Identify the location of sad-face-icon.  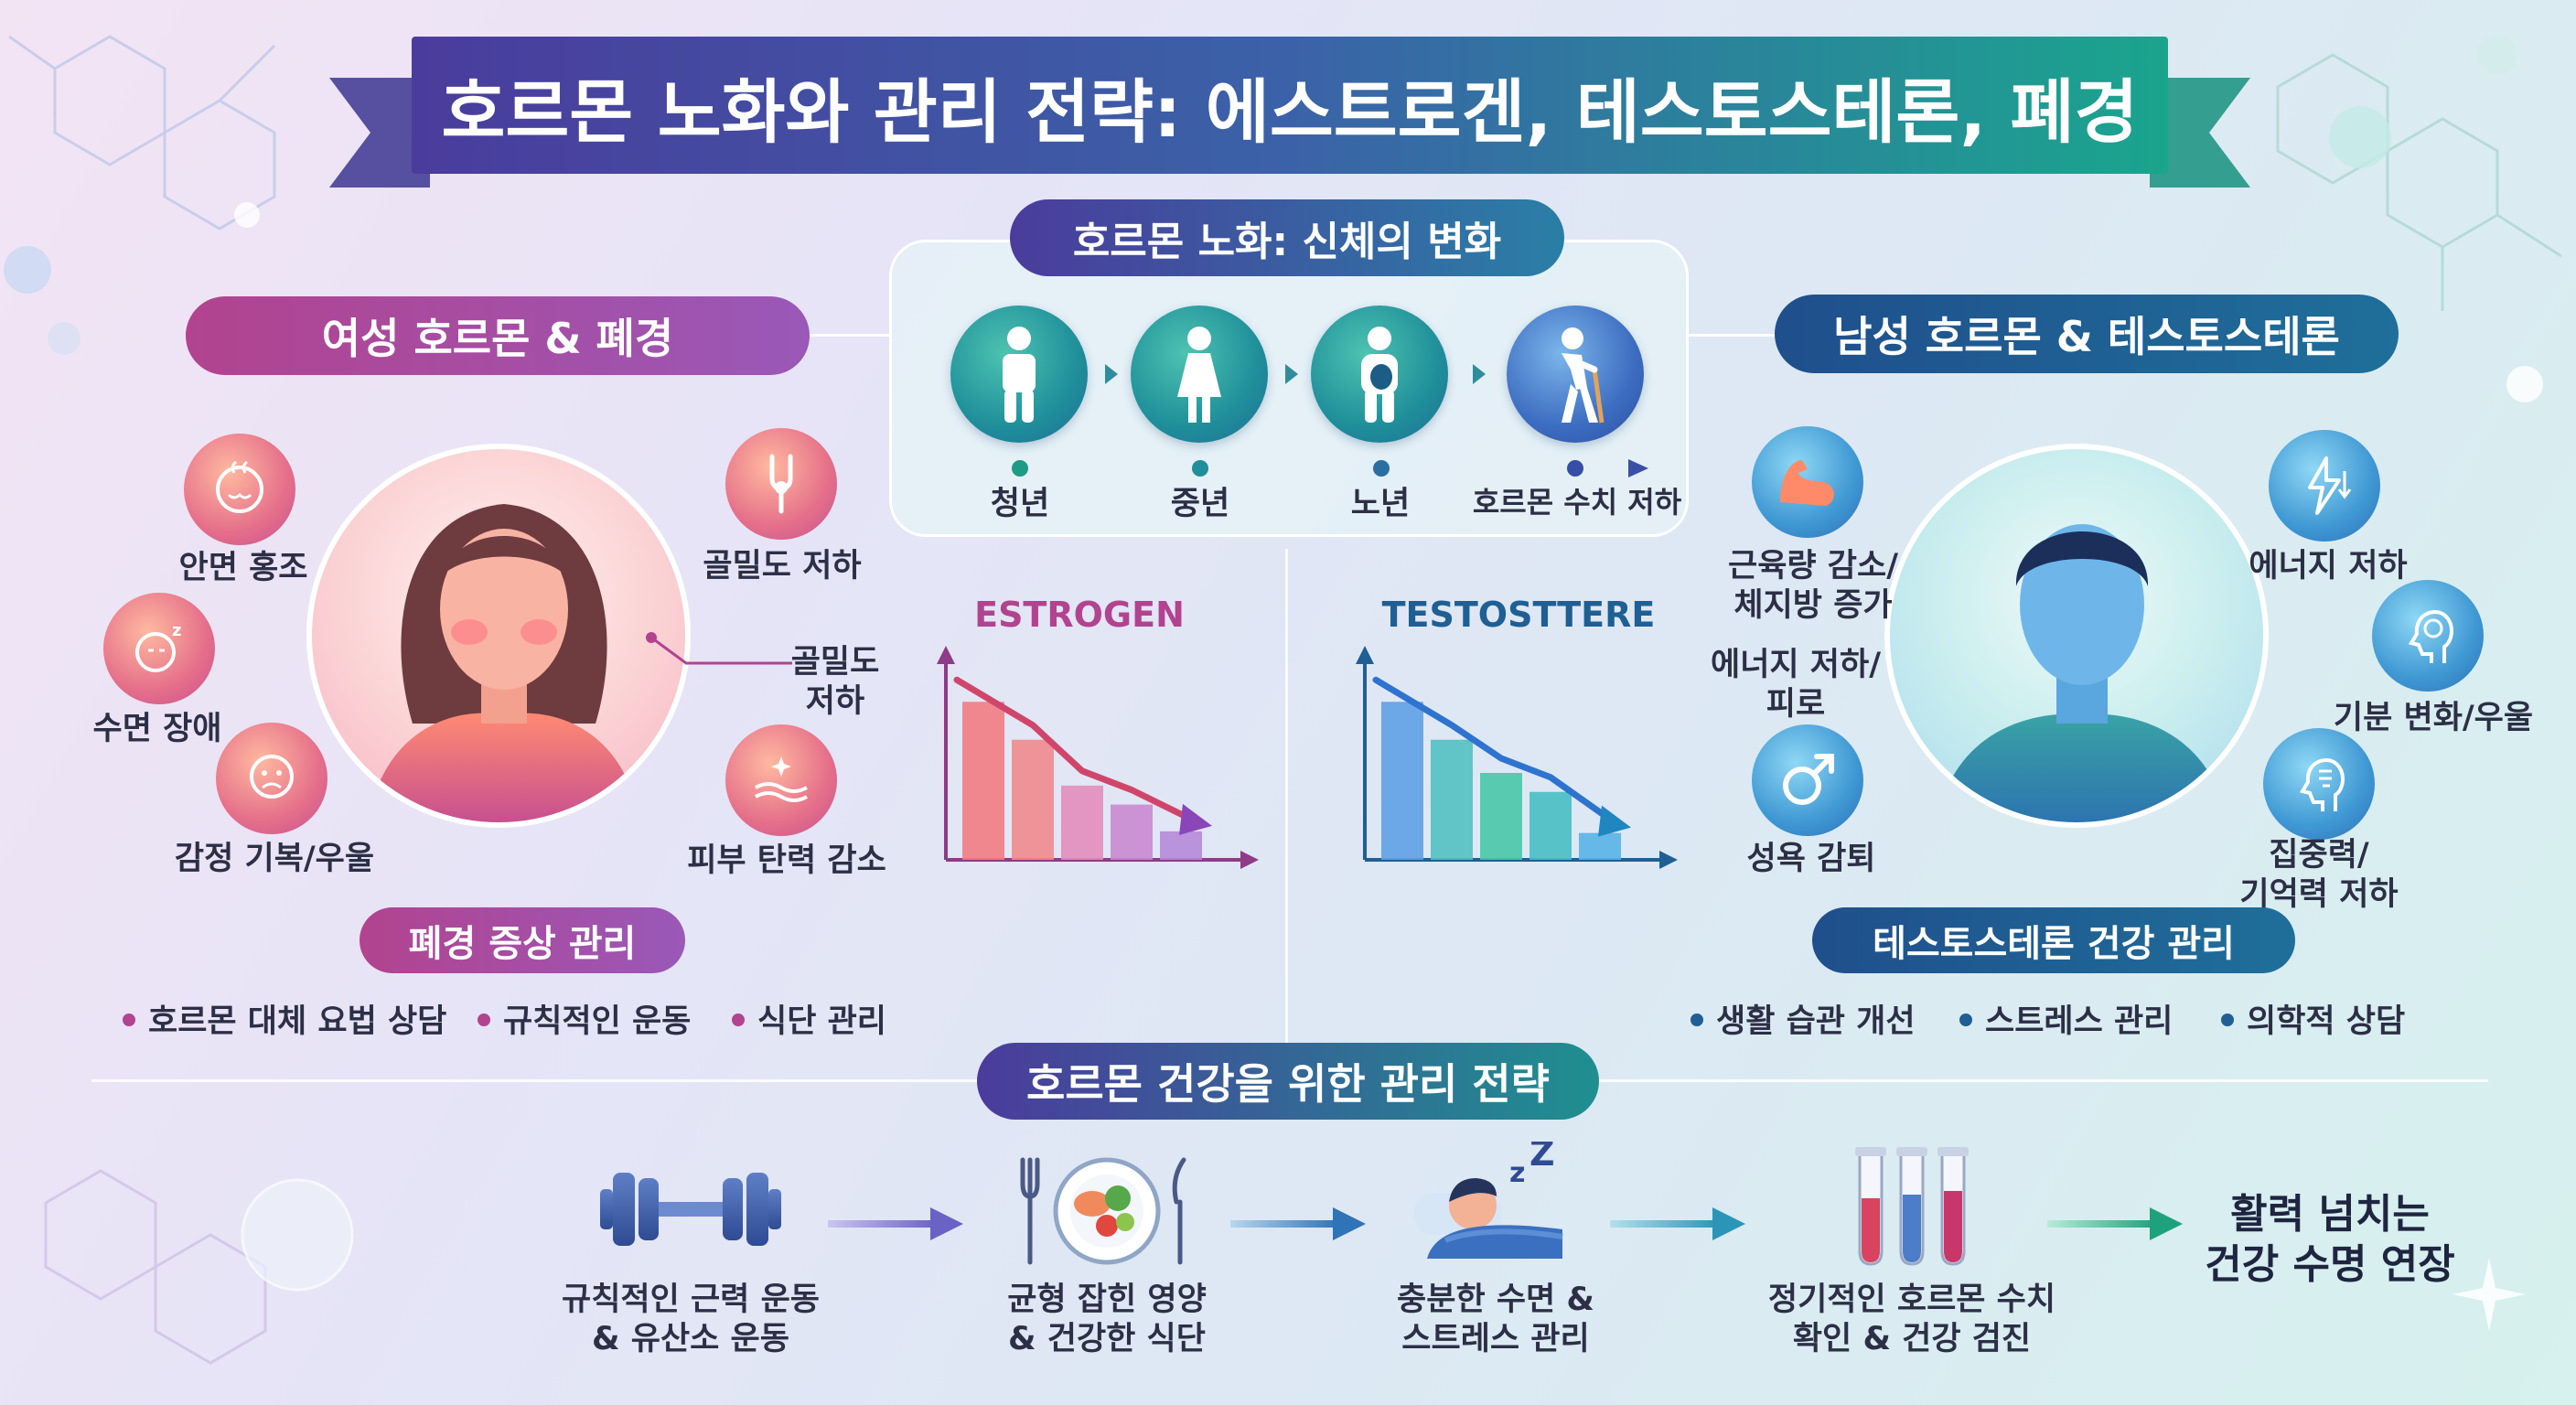
(272, 778).